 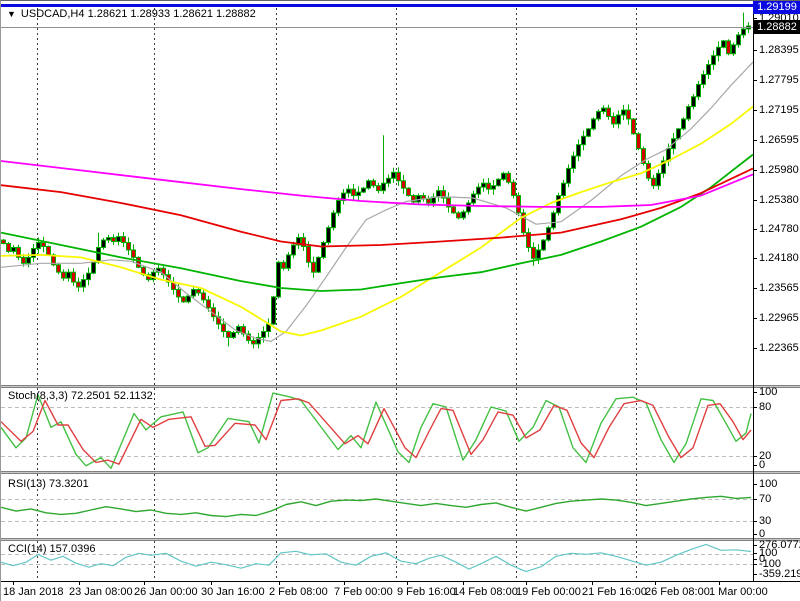 I want to click on rsi-indicator-label: RSI(13) 73.3201, so click(x=48, y=484).